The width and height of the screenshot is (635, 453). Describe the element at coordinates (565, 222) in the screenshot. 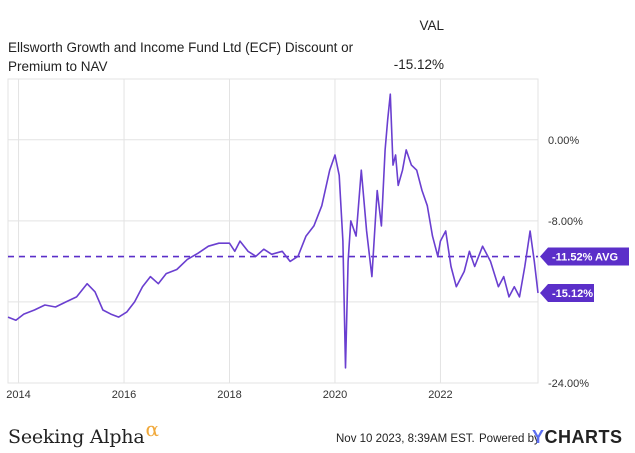

I see `y-tick-label: -8.00%` at that location.